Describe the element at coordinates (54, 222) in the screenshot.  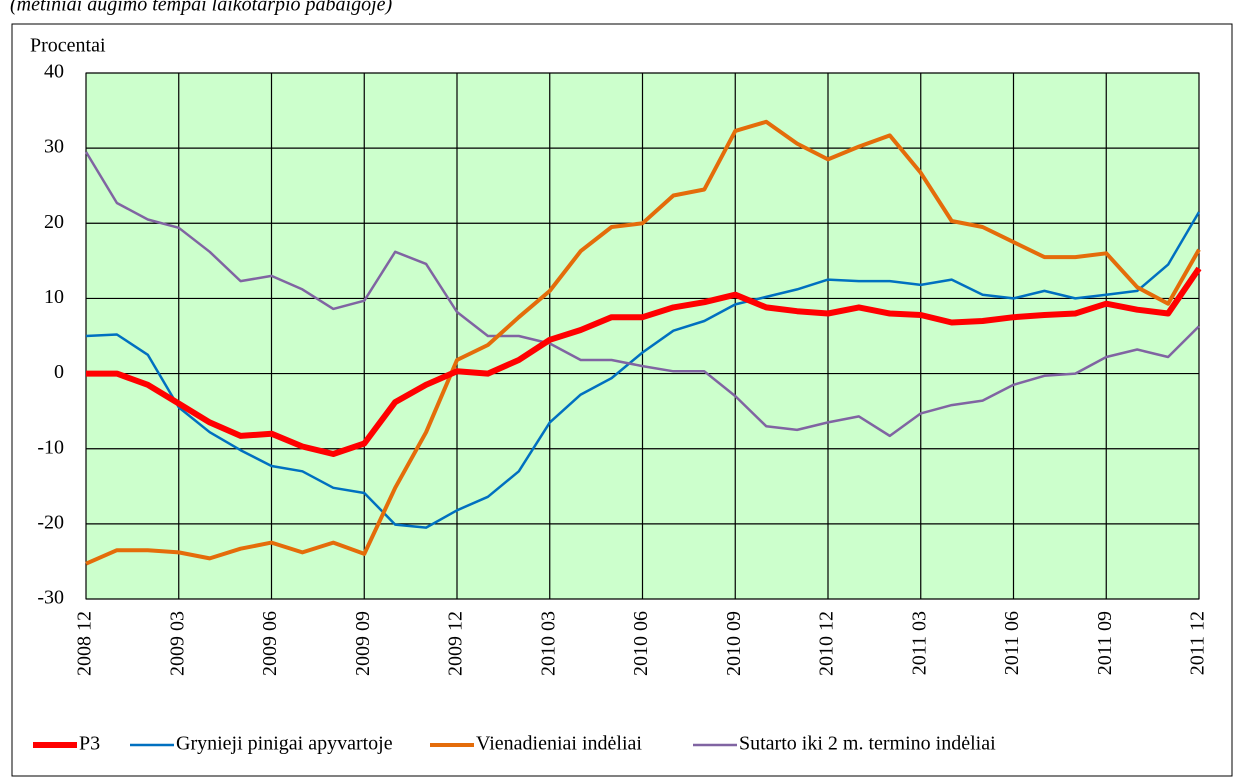
I see `y-tick-label: 20` at that location.